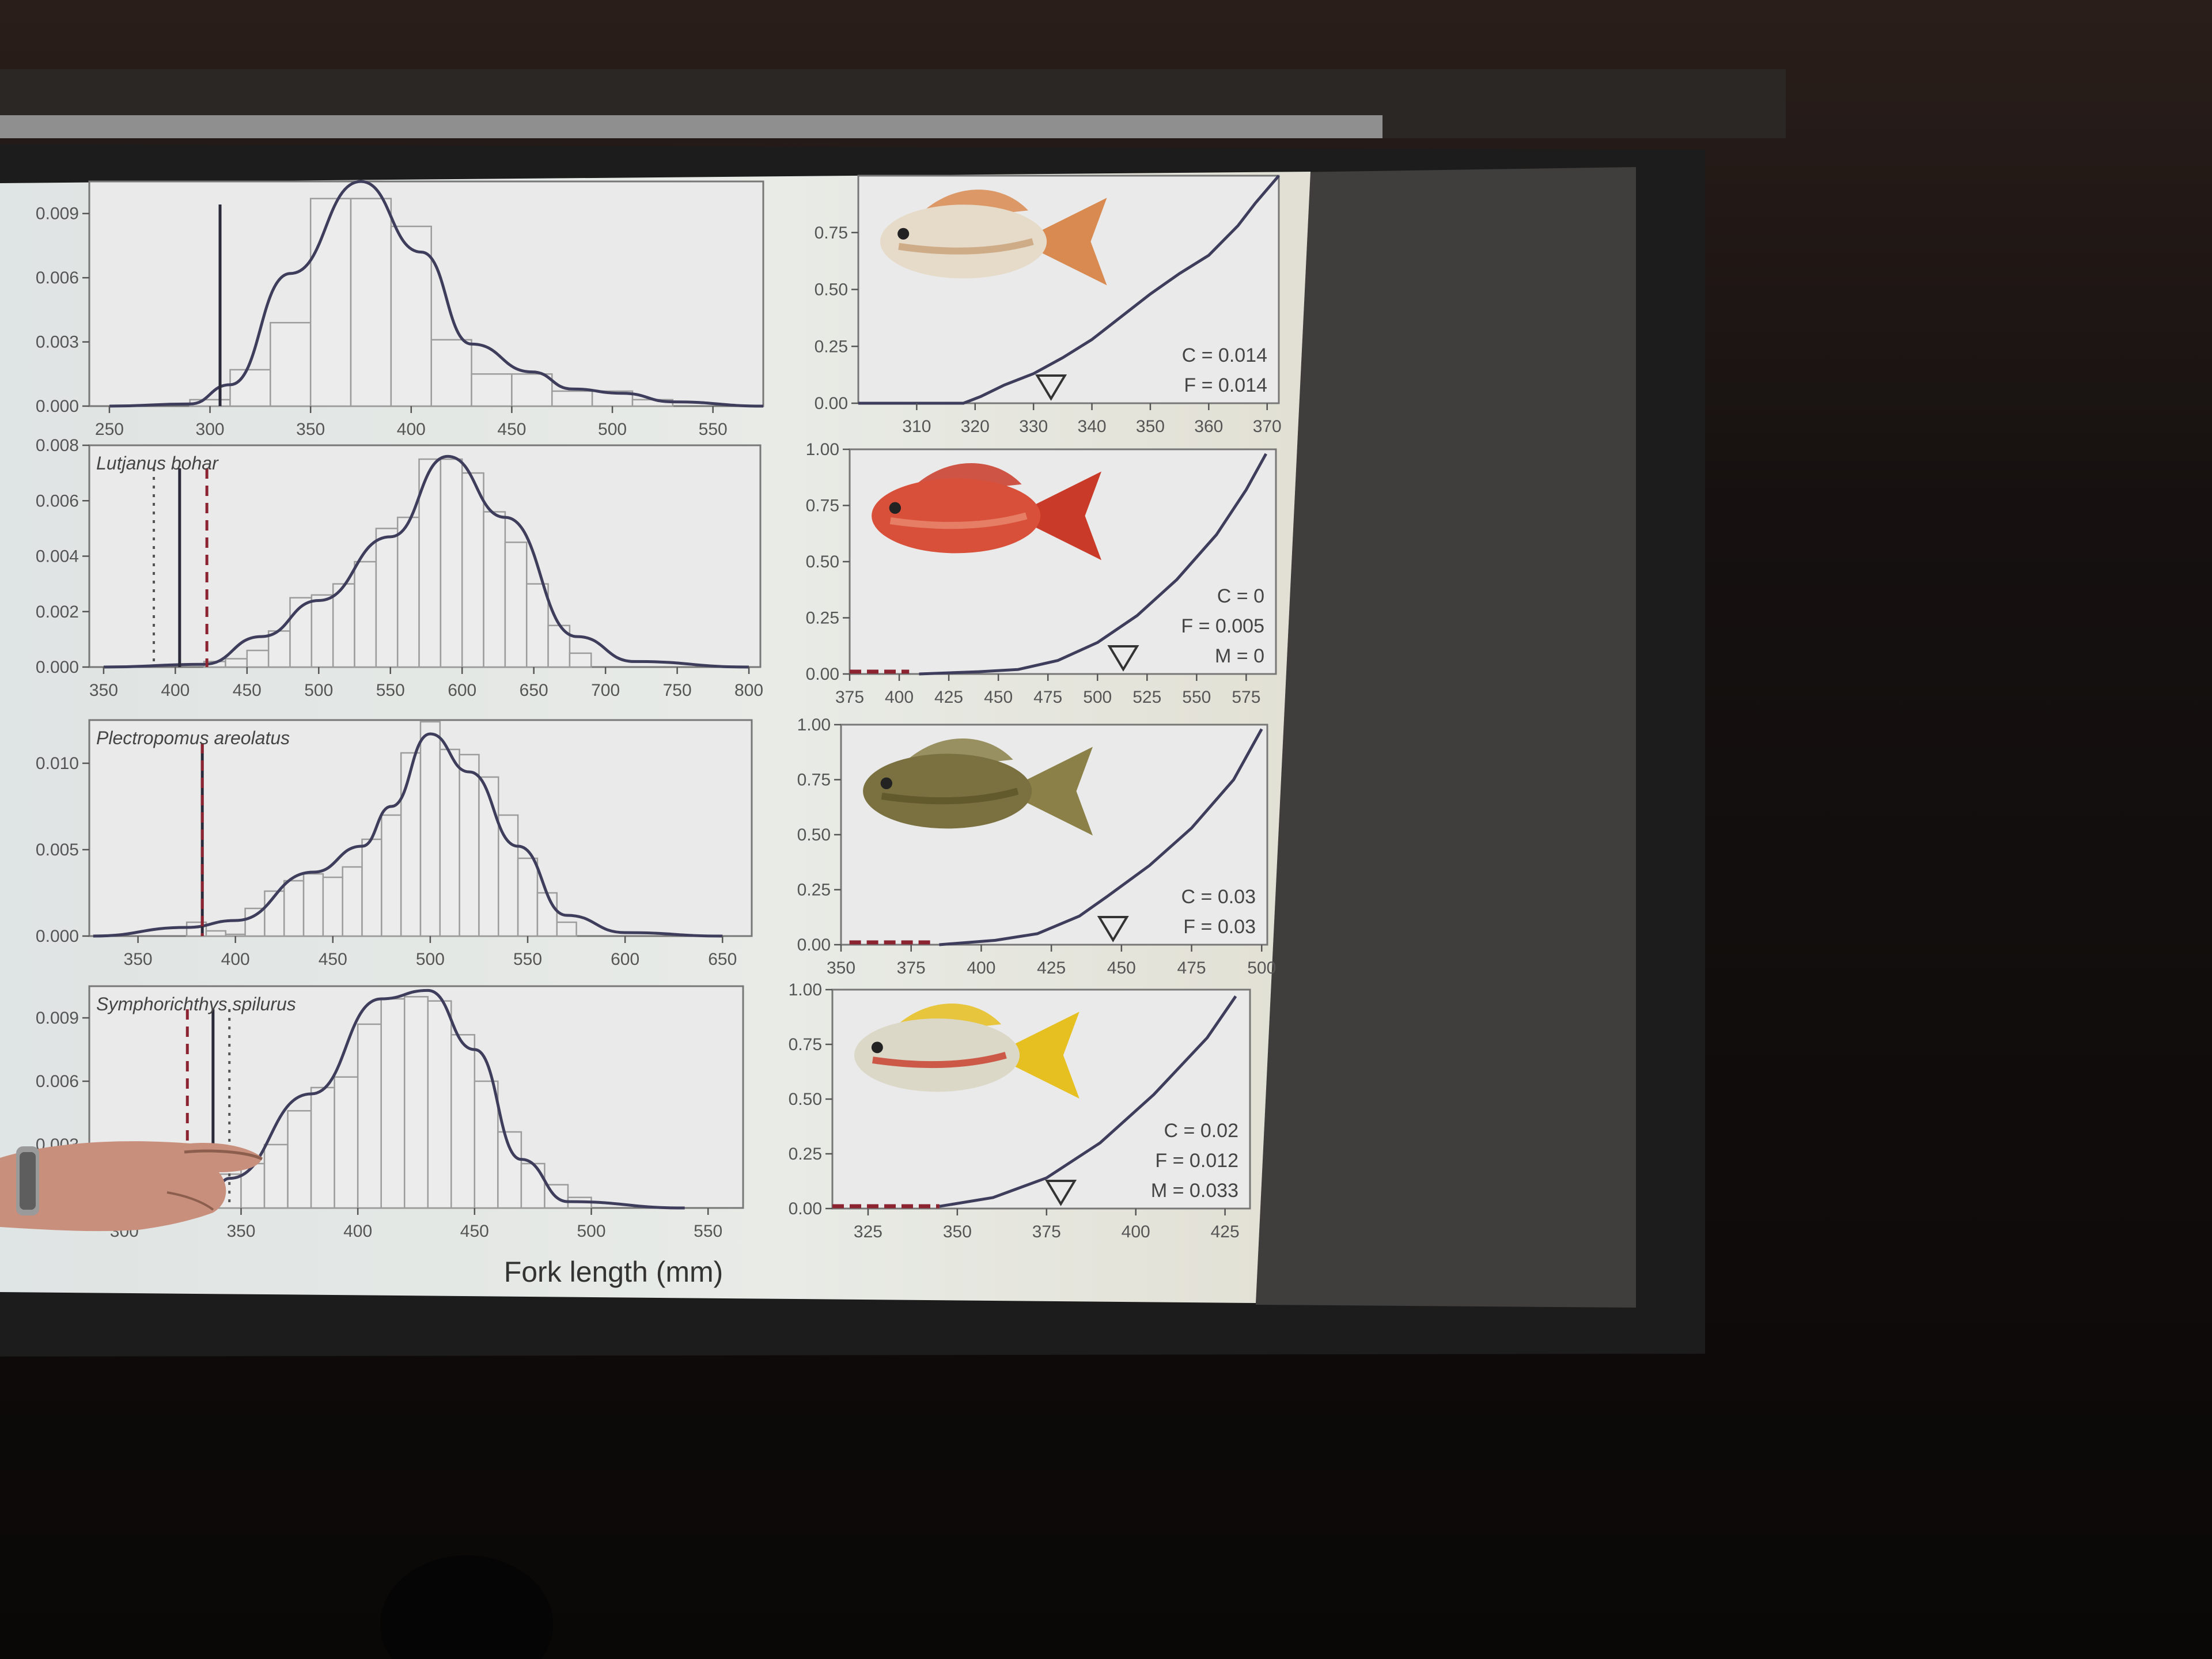 This screenshot has height=1659, width=2212. What do you see at coordinates (466, 1607) in the screenshot?
I see `audience-head-silhouette` at bounding box center [466, 1607].